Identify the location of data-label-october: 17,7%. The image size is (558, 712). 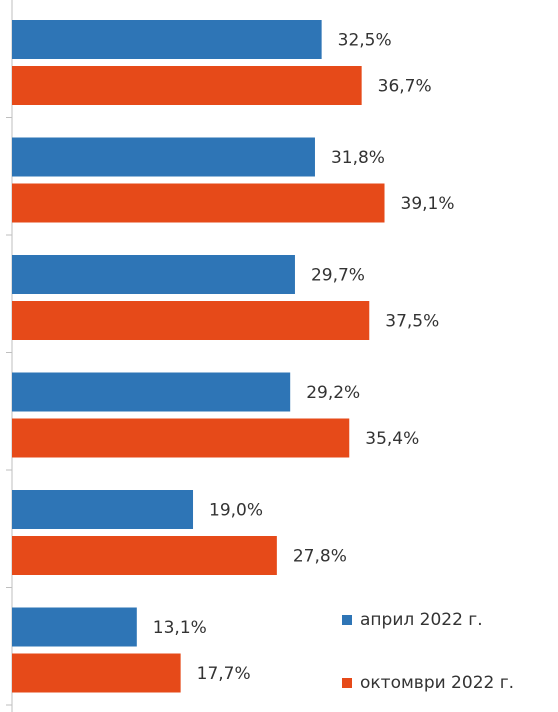
(224, 674).